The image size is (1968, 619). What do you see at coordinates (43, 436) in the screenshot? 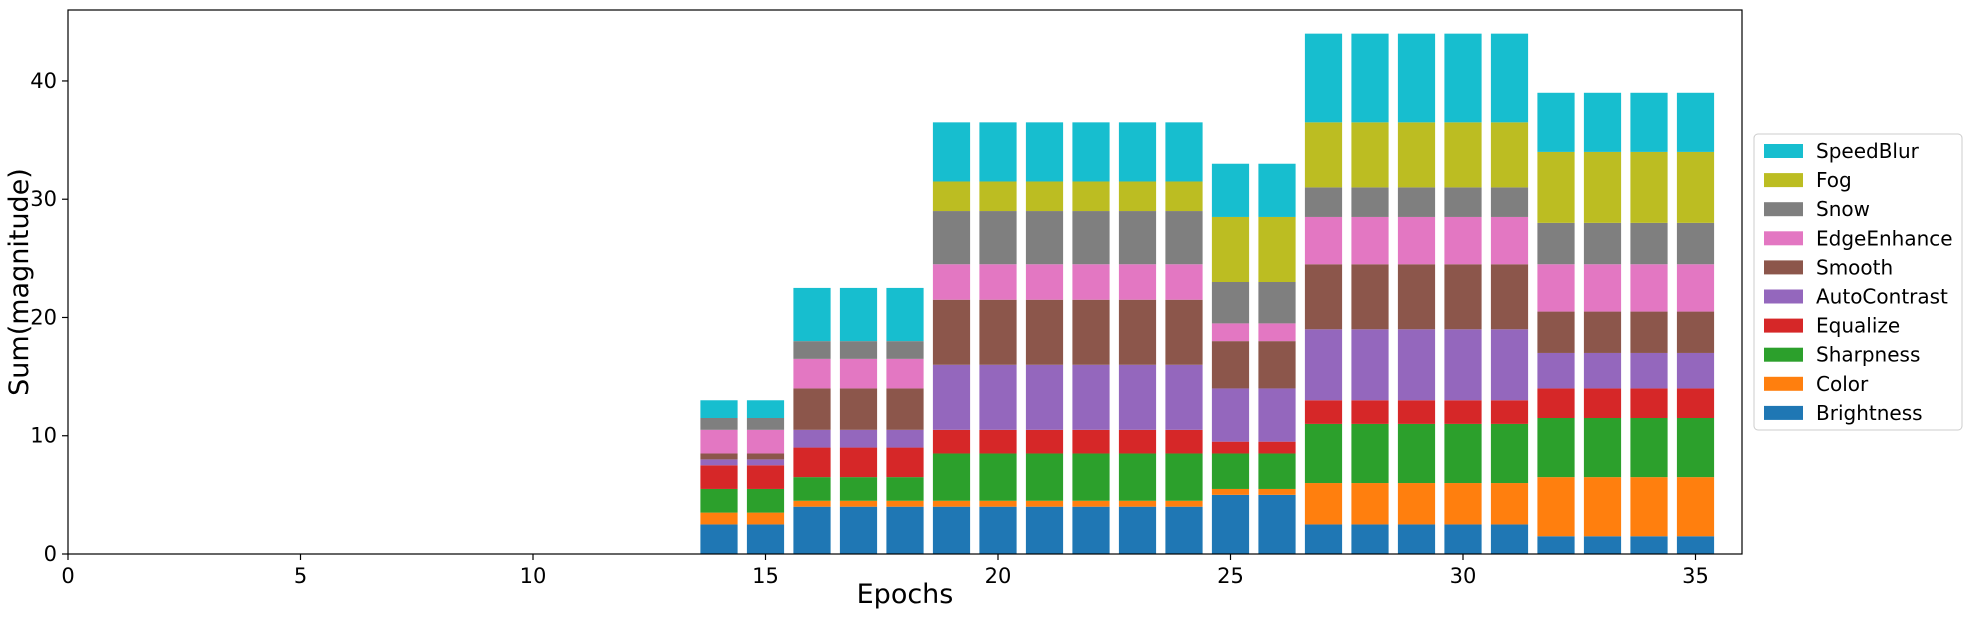
I see `y-tick-label: 10` at bounding box center [43, 436].